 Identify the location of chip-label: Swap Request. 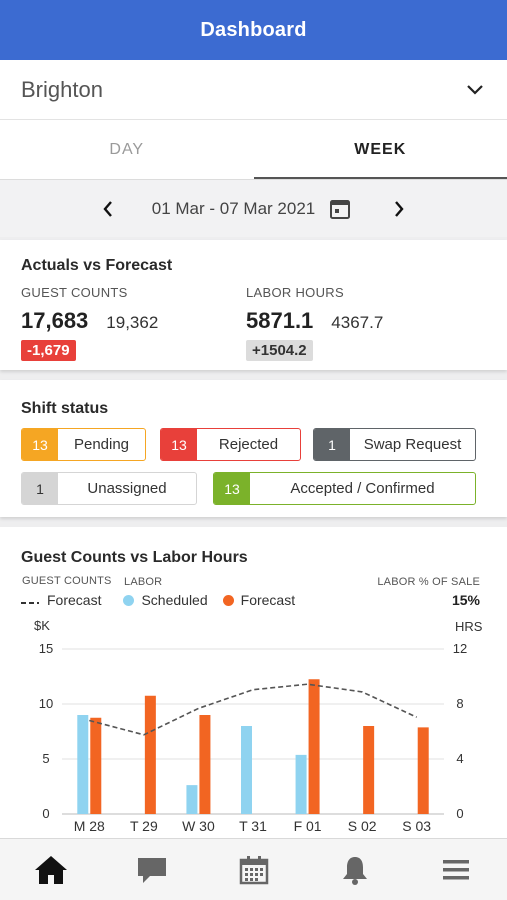
(412, 444).